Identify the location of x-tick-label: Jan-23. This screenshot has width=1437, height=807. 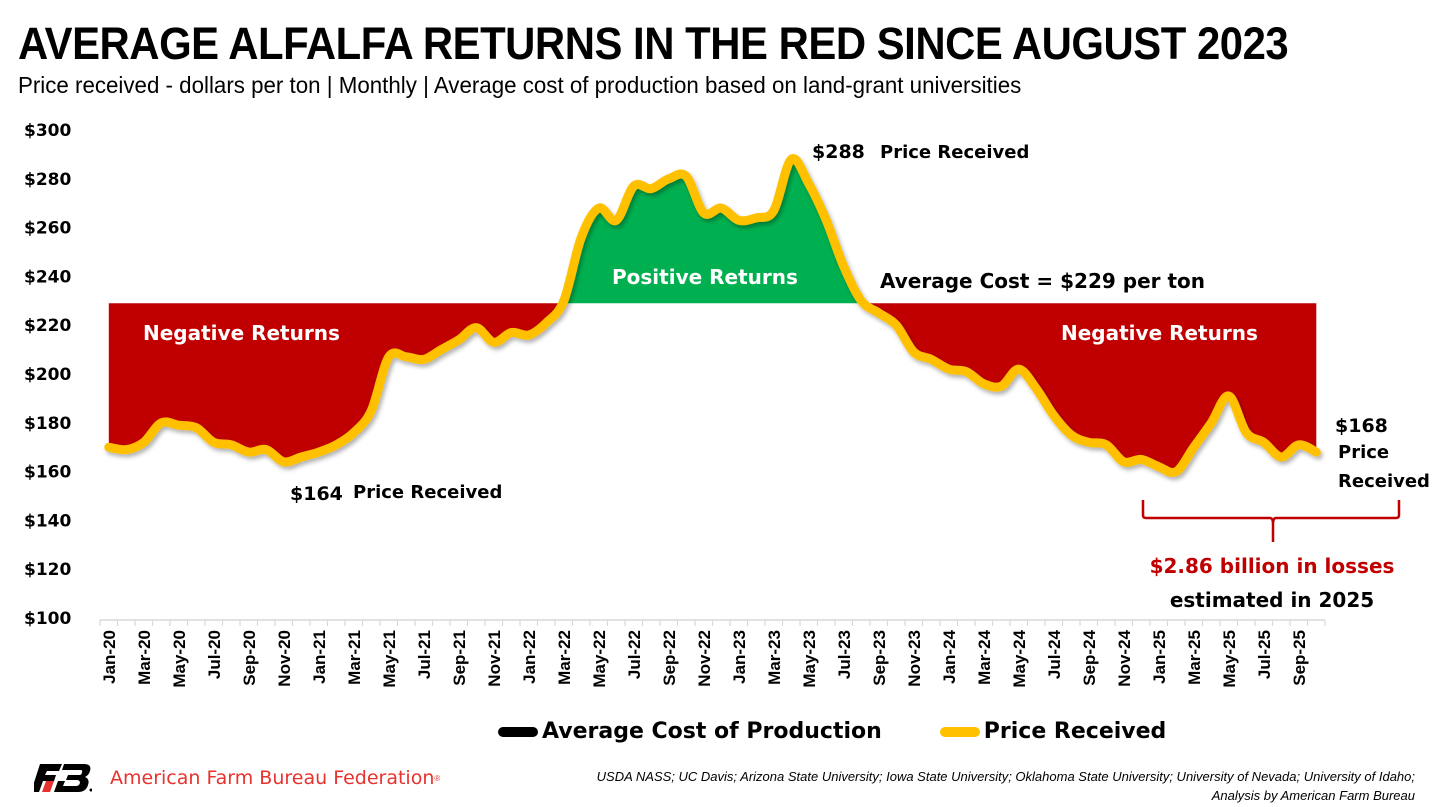
(739, 657).